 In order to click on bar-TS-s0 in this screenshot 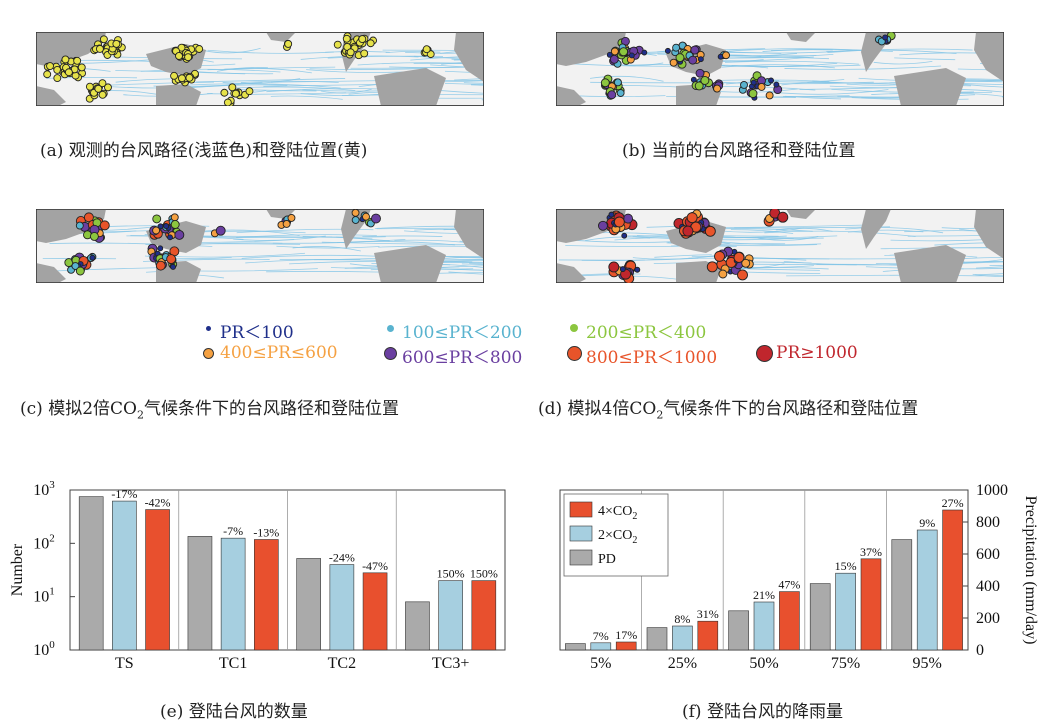, I will do `click(91, 573)`.